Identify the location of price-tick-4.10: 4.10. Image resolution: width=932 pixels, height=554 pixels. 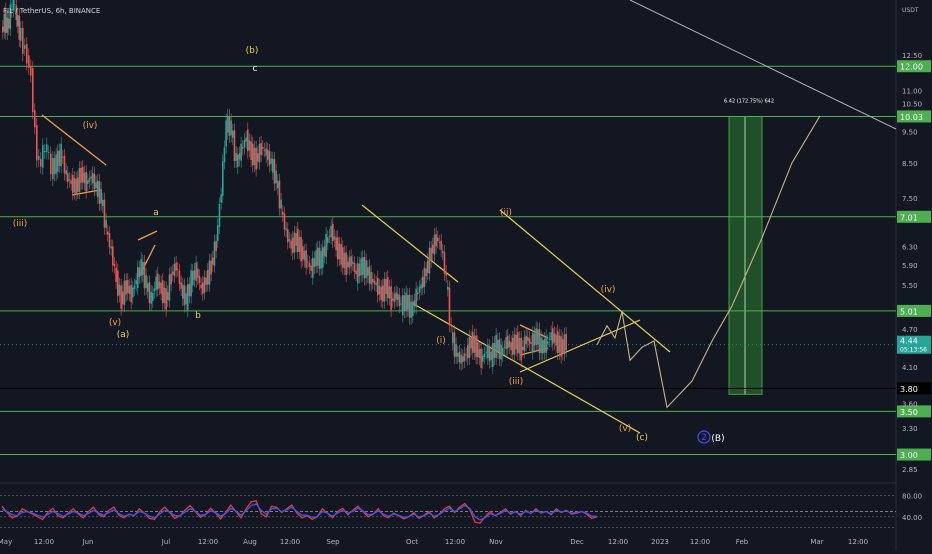
(910, 368).